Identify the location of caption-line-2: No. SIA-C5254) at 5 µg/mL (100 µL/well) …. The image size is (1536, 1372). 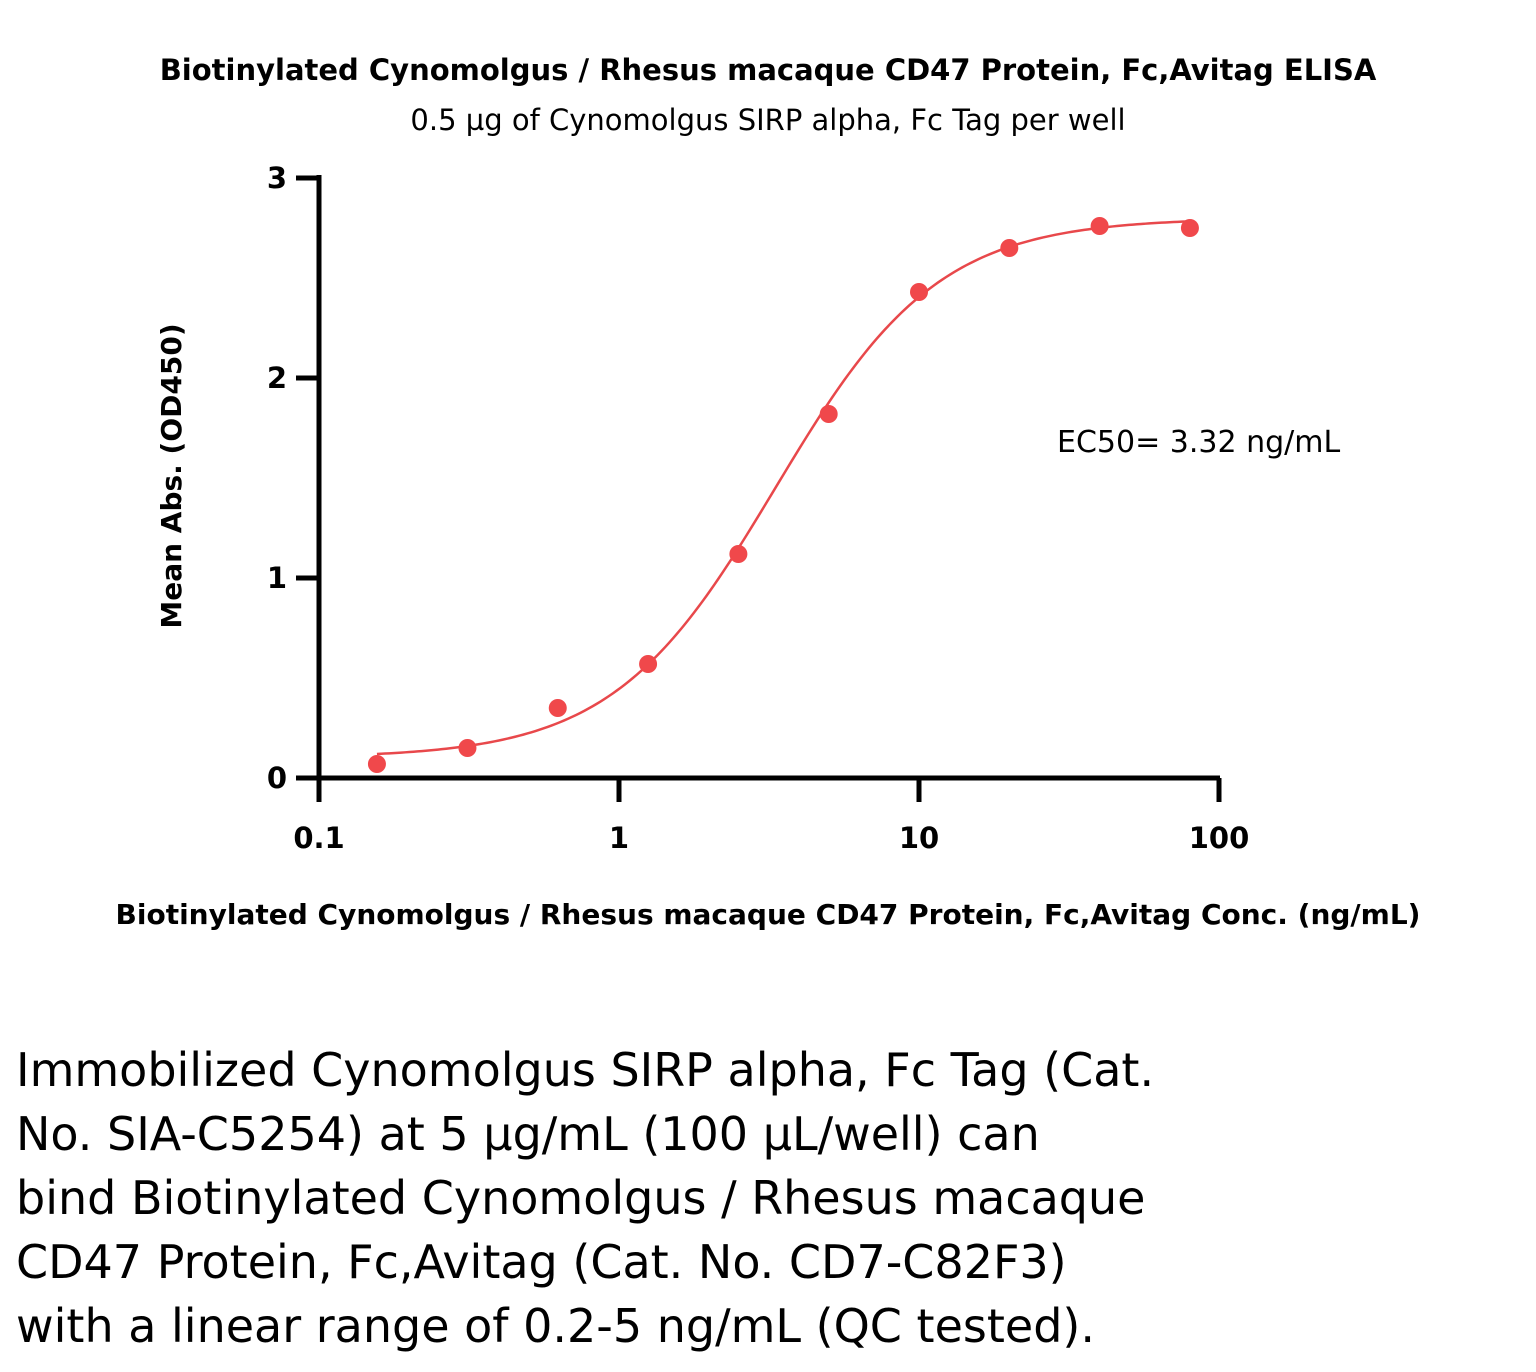
(528, 1134).